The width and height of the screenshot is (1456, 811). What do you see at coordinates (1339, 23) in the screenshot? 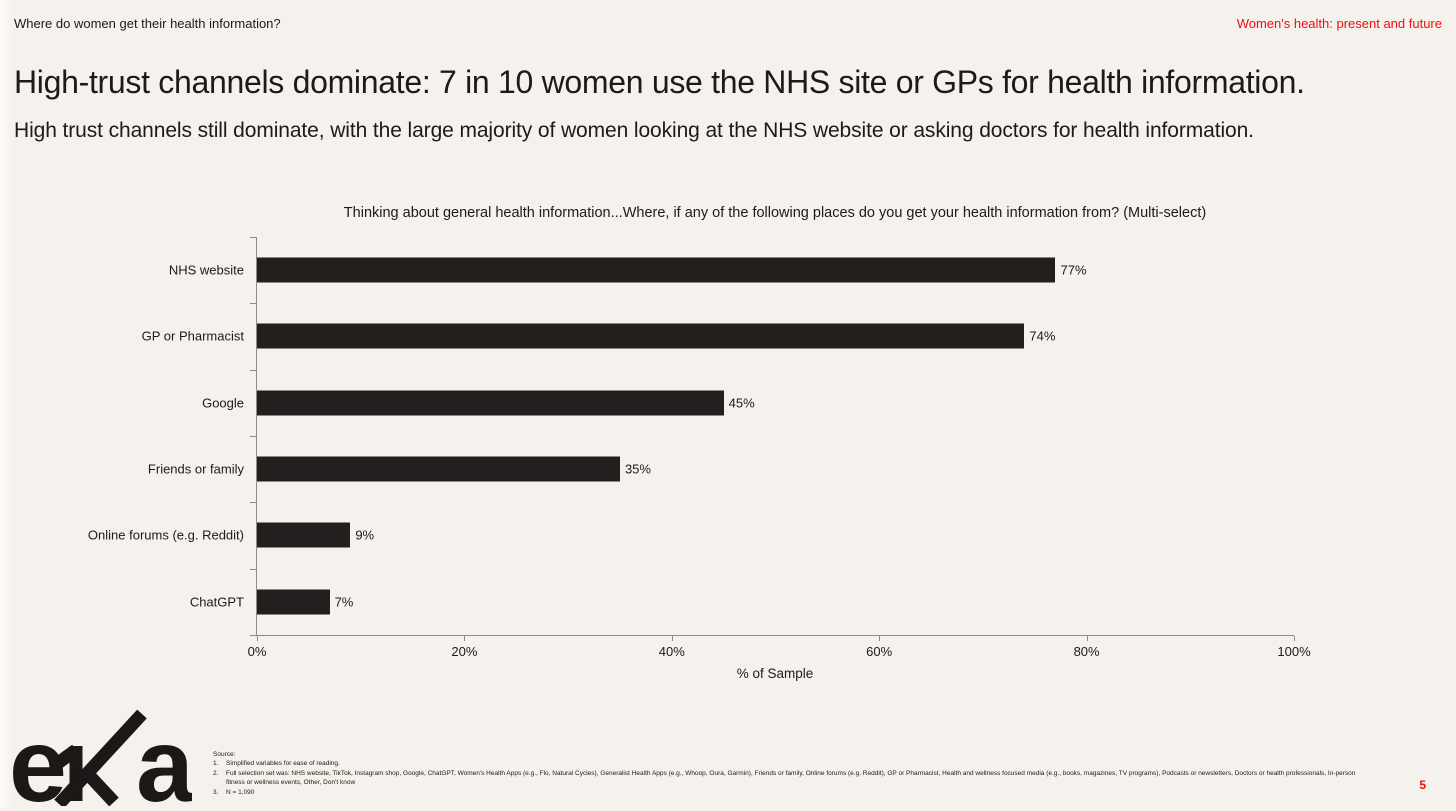
I see `report-title: Women's health: present and future` at bounding box center [1339, 23].